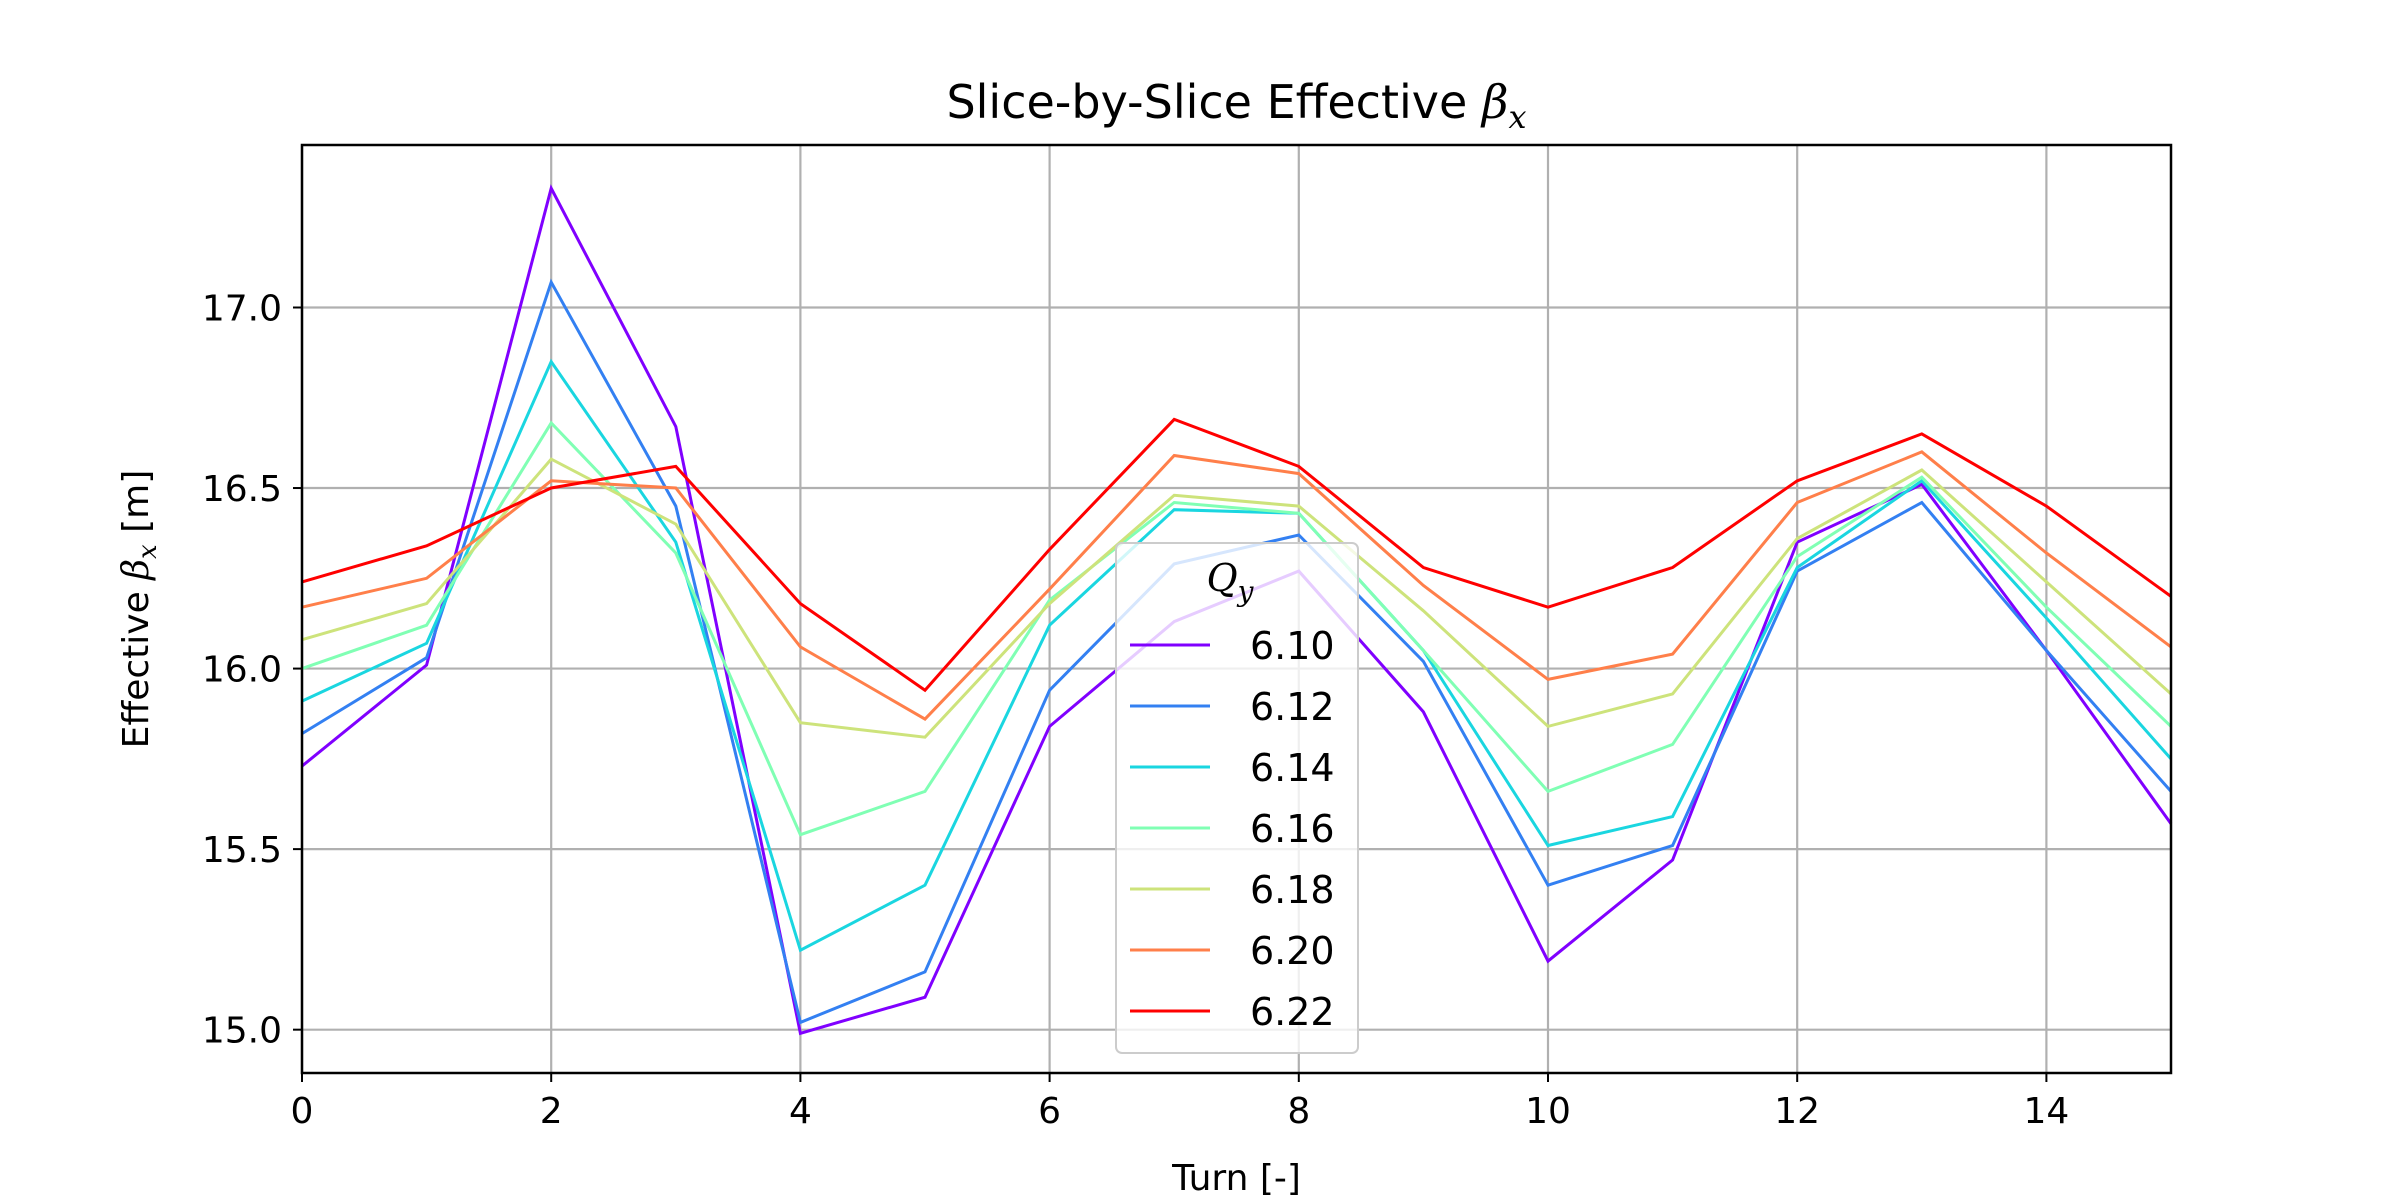 The height and width of the screenshot is (1200, 2400). What do you see at coordinates (1548, 1111) in the screenshot?
I see `x-tick-label: 10` at bounding box center [1548, 1111].